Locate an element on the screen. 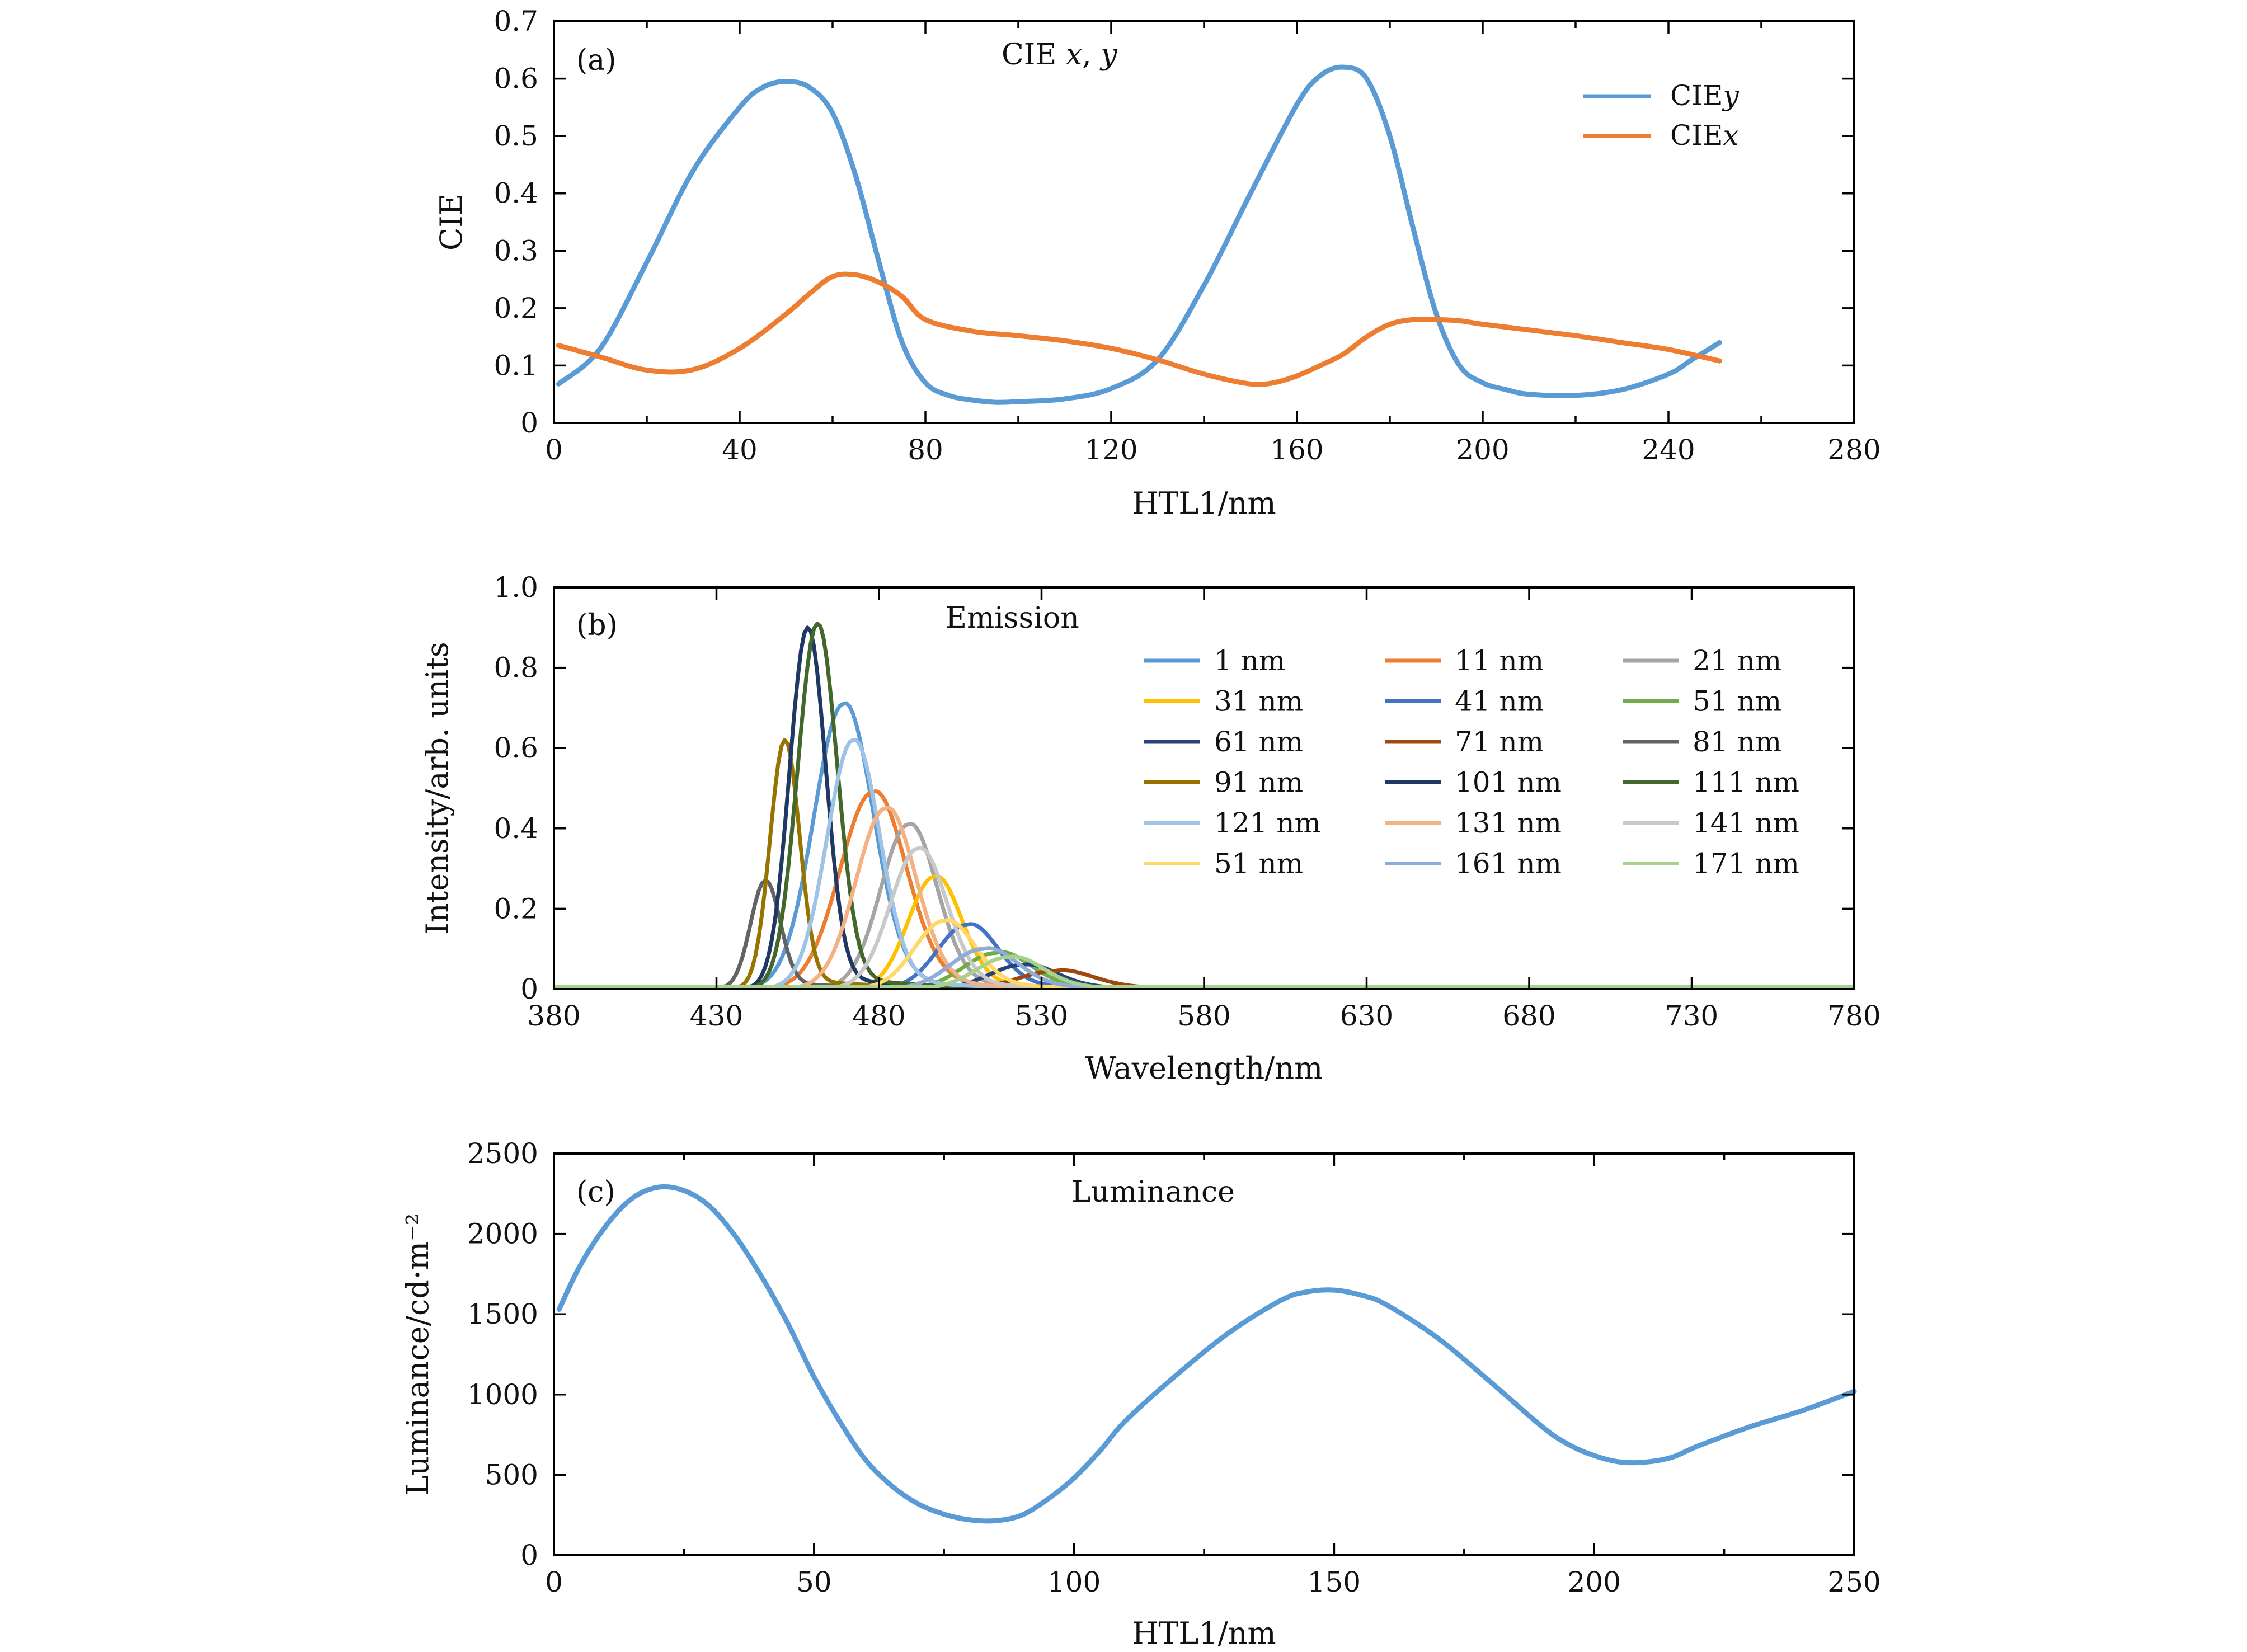  panel-c-xlabel: HTL1/nm is located at coordinates (1204, 1634).